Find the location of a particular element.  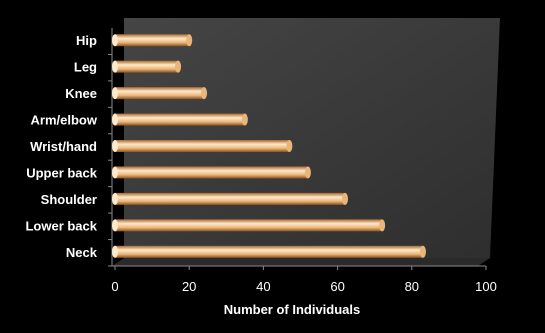

x-tick-label: 40 is located at coordinates (263, 286).